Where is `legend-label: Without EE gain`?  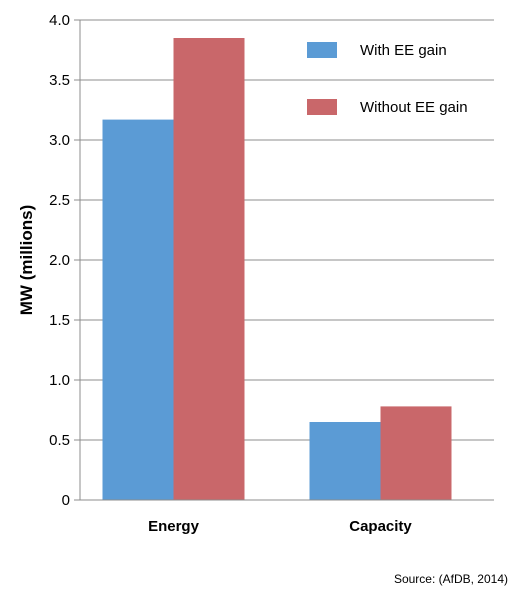
legend-label: Without EE gain is located at coordinates (414, 107).